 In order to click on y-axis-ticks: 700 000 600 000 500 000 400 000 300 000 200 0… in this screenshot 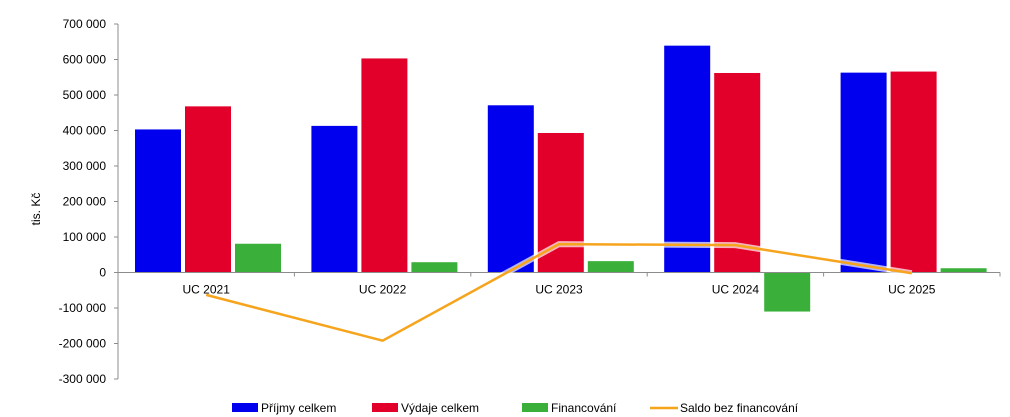, I will do `click(88, 201)`.